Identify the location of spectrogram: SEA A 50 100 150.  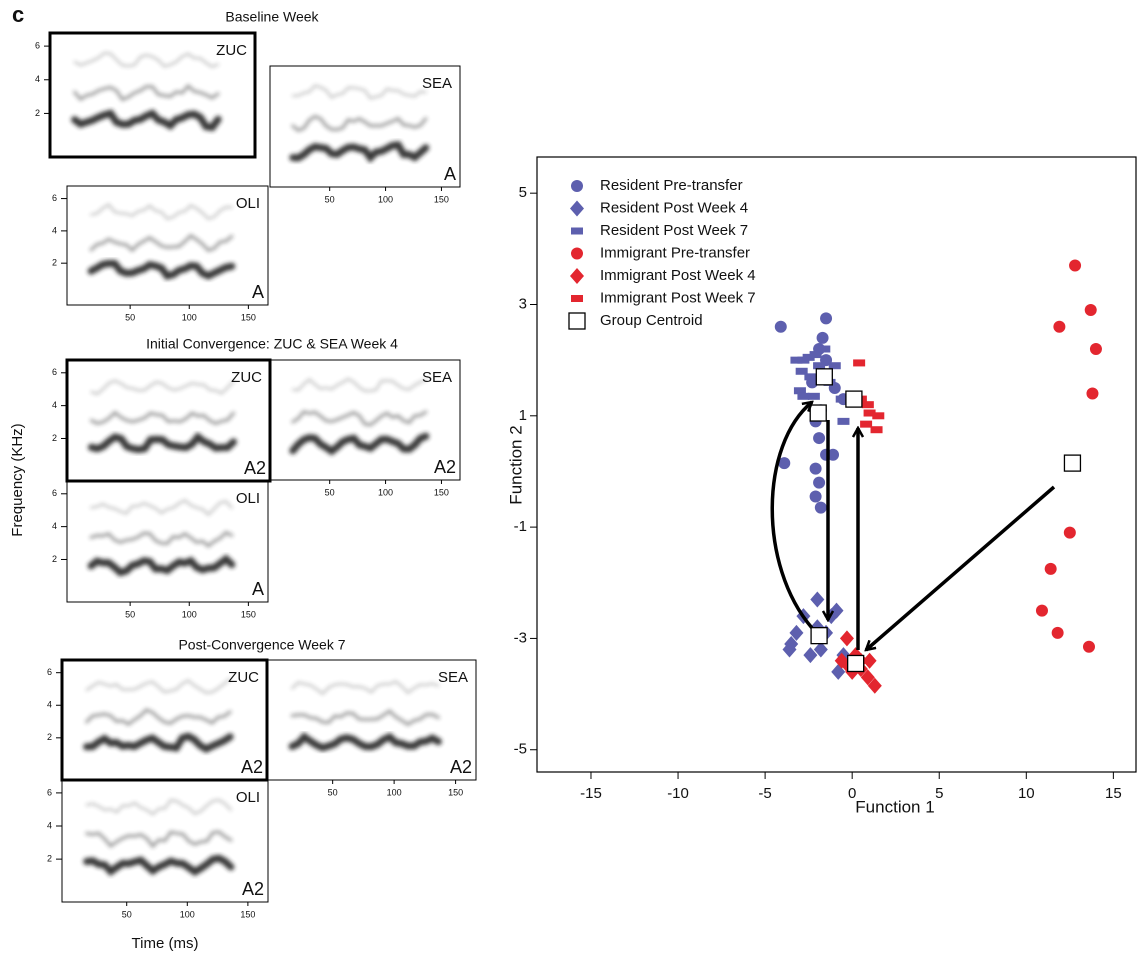
(365, 134).